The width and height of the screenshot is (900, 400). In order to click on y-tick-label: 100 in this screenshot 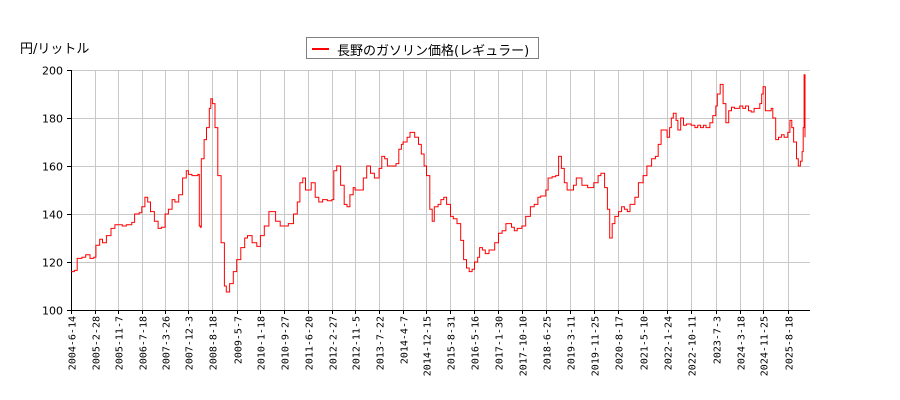, I will do `click(52, 311)`.